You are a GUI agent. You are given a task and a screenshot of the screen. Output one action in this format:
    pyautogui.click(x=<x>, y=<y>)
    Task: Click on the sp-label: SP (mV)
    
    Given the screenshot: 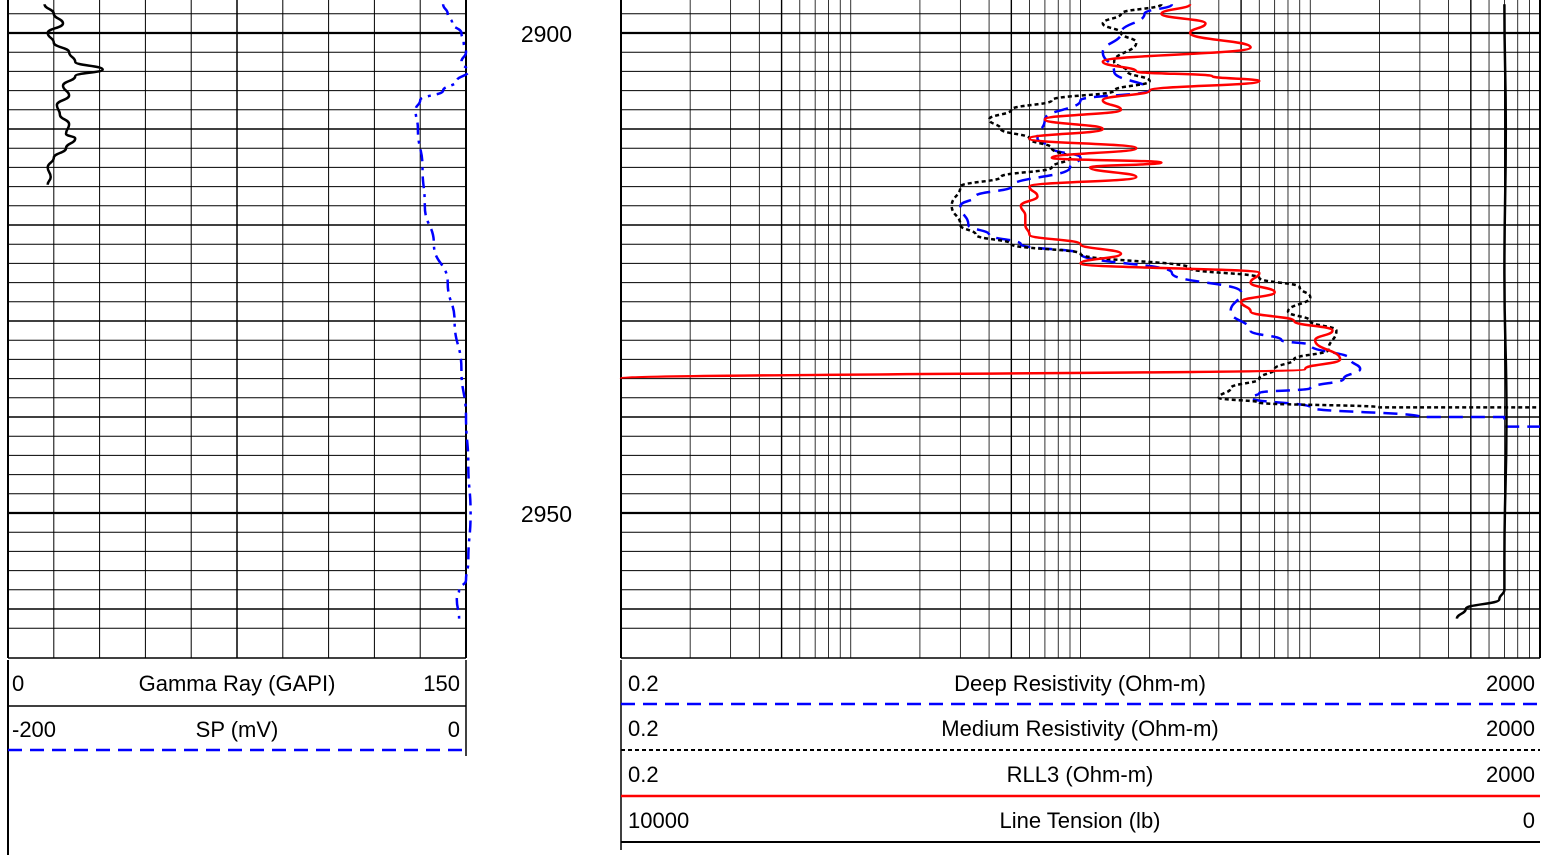 What is the action you would take?
    pyautogui.click(x=237, y=729)
    